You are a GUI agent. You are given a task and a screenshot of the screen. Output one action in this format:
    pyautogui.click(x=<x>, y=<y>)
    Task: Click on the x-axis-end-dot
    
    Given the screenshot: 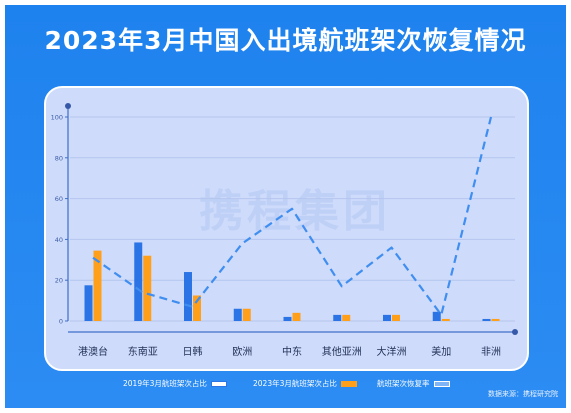 What is the action you would take?
    pyautogui.click(x=515, y=332)
    